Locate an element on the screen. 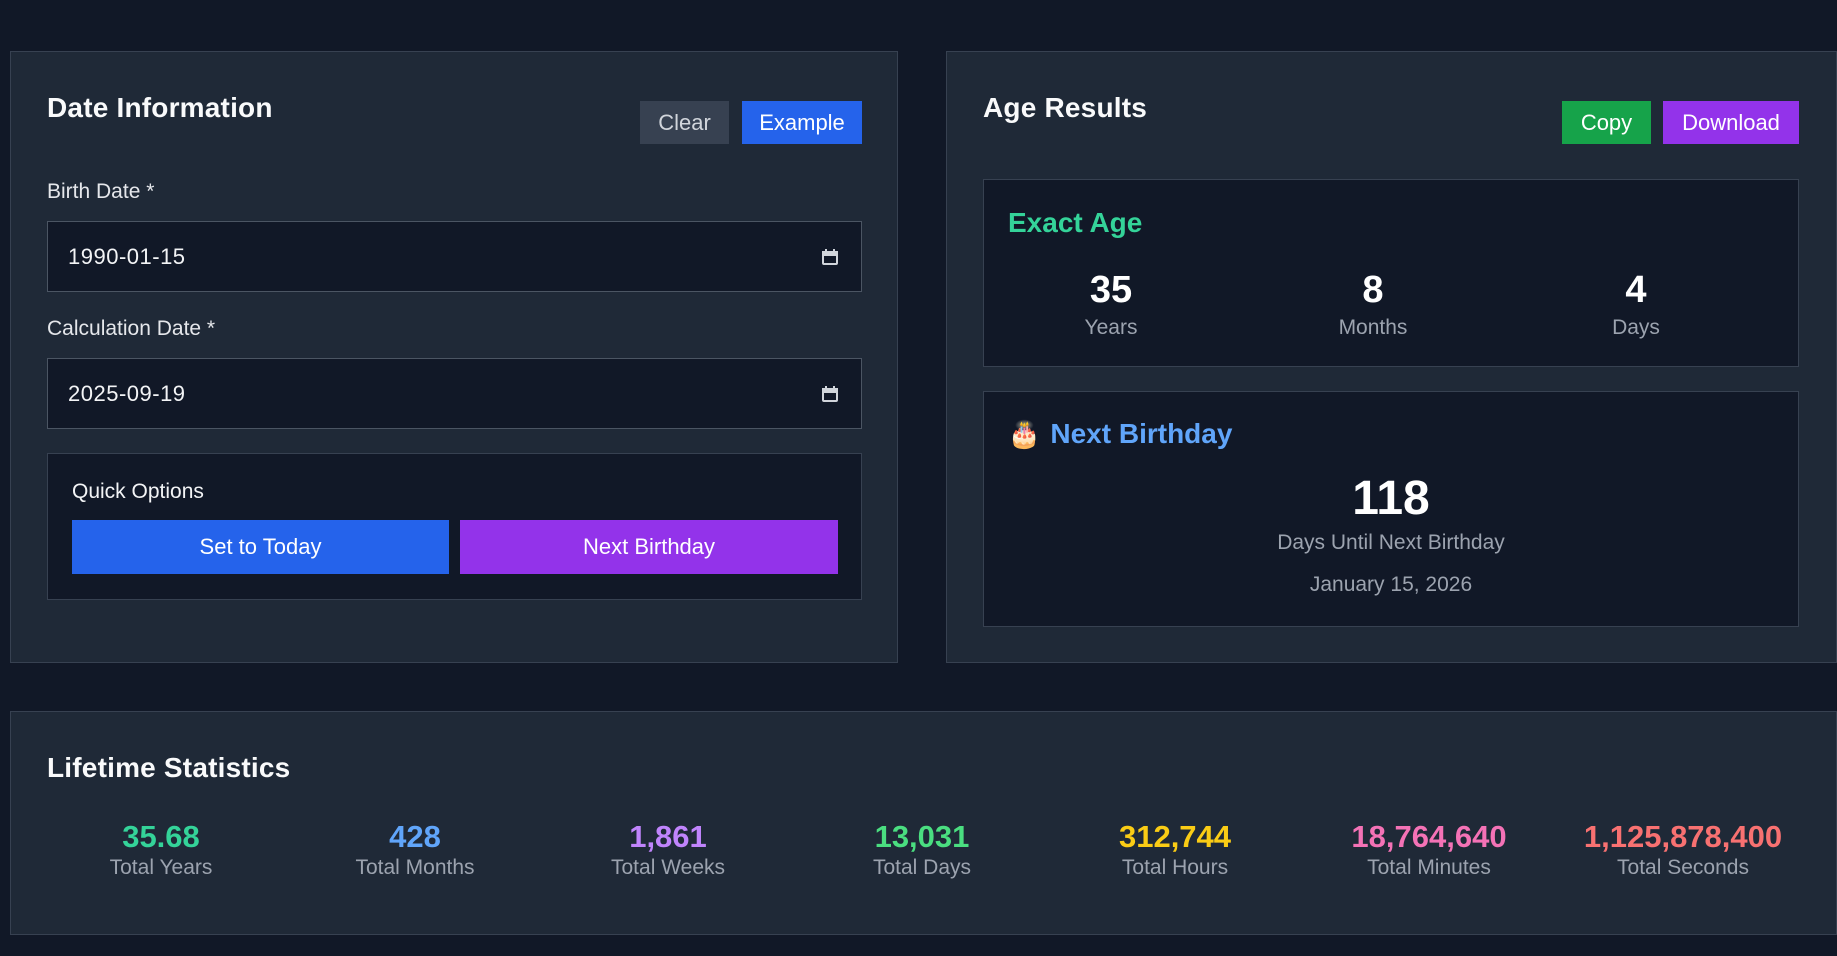 Image resolution: width=1837 pixels, height=956 pixels. stat-value: 1,125,878,400 is located at coordinates (1683, 836).